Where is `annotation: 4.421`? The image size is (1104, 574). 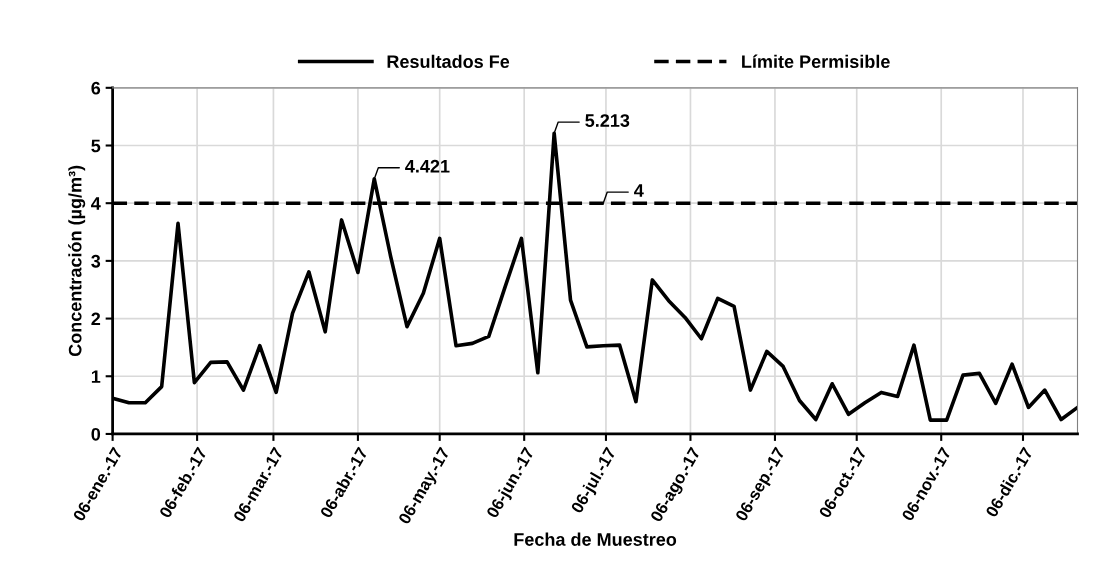
annotation: 4.421 is located at coordinates (427, 166).